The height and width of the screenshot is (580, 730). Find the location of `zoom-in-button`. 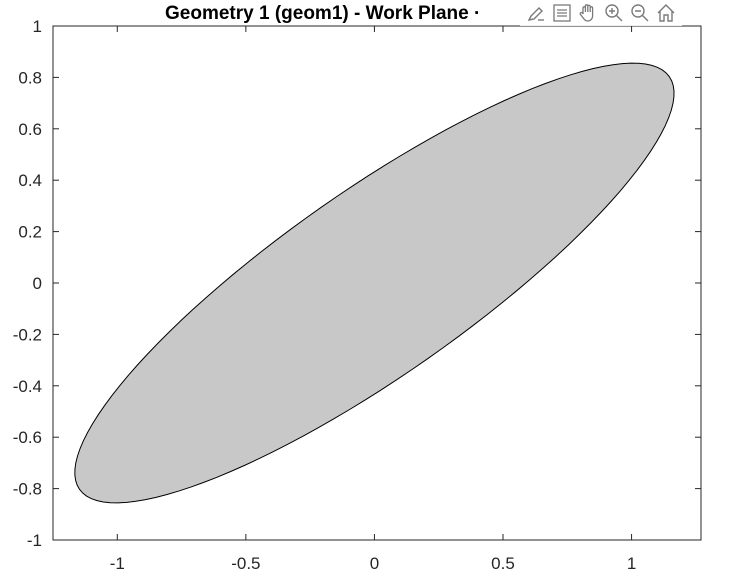

zoom-in-button is located at coordinates (614, 13).